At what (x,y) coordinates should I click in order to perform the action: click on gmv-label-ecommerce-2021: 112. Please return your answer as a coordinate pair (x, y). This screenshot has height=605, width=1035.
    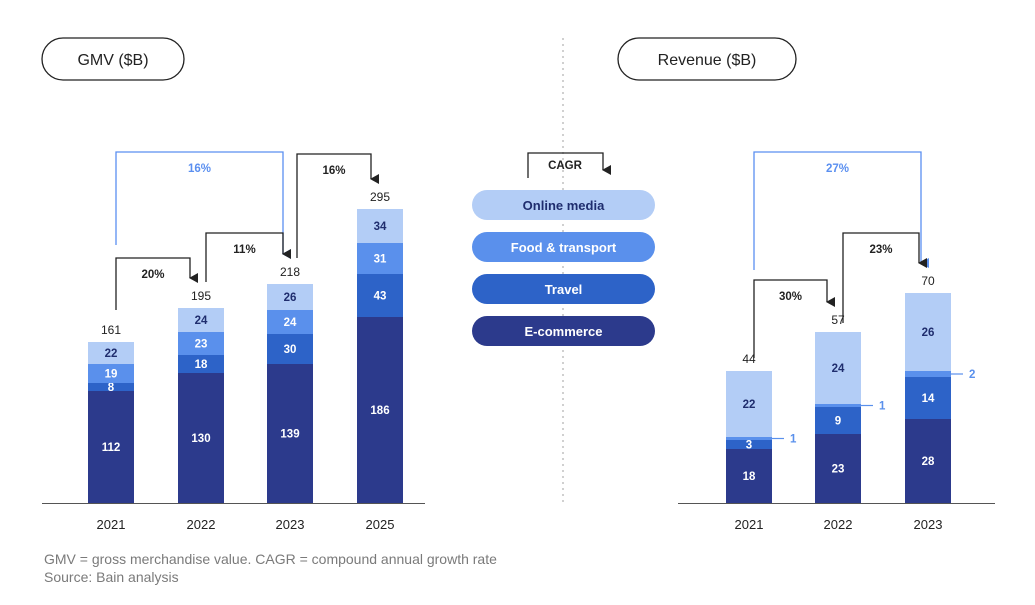
    Looking at the image, I should click on (111, 448).